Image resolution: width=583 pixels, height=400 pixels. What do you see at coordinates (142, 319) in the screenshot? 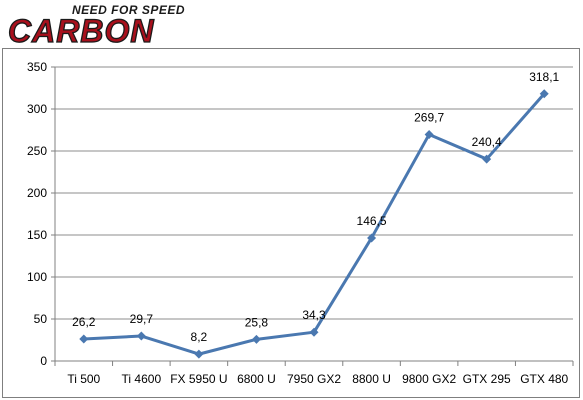
I see `data-label: 29,7` at bounding box center [142, 319].